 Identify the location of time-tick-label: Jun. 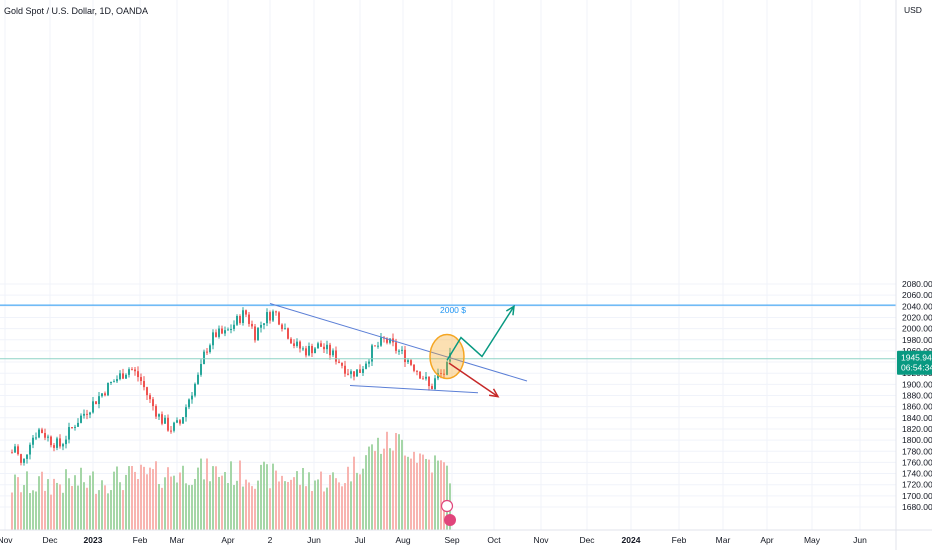
(860, 540).